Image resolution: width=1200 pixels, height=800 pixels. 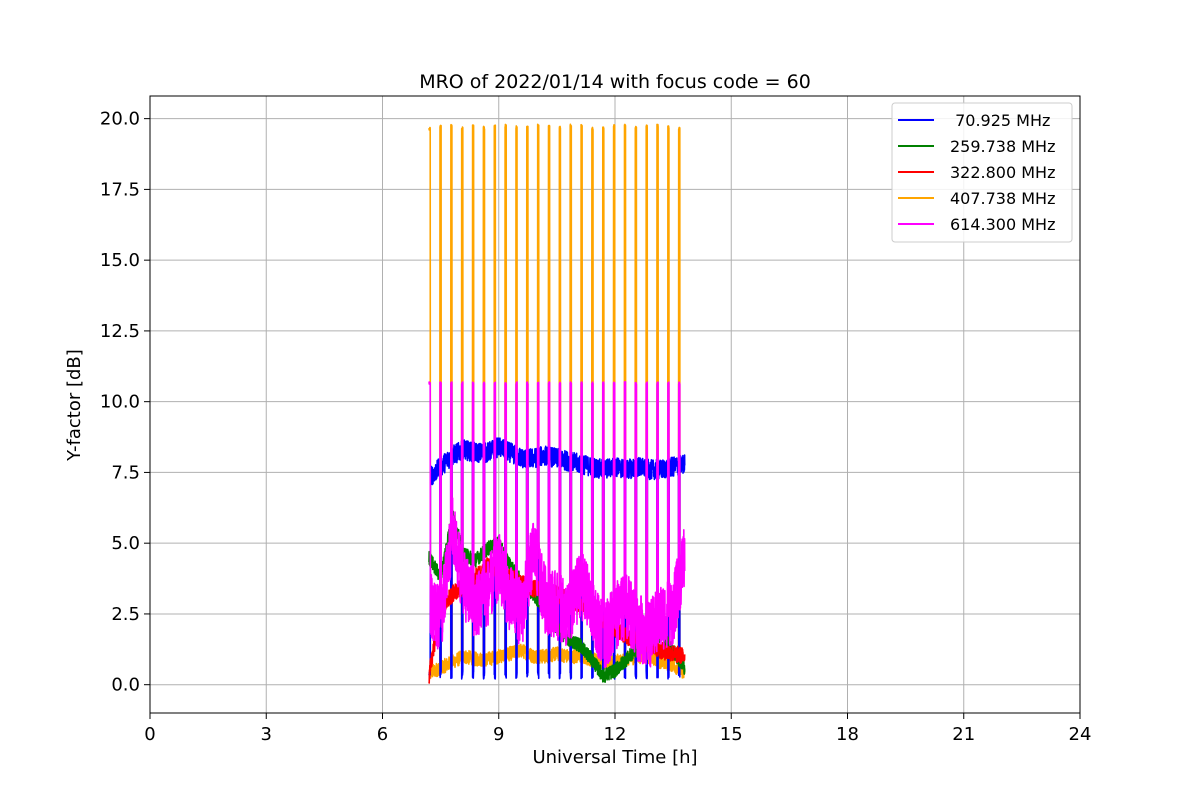 I want to click on y-axis: 0.0 2.5 5.0 7.5 10.0 12.5 15.0 17.5 20.0, so click(x=125, y=402).